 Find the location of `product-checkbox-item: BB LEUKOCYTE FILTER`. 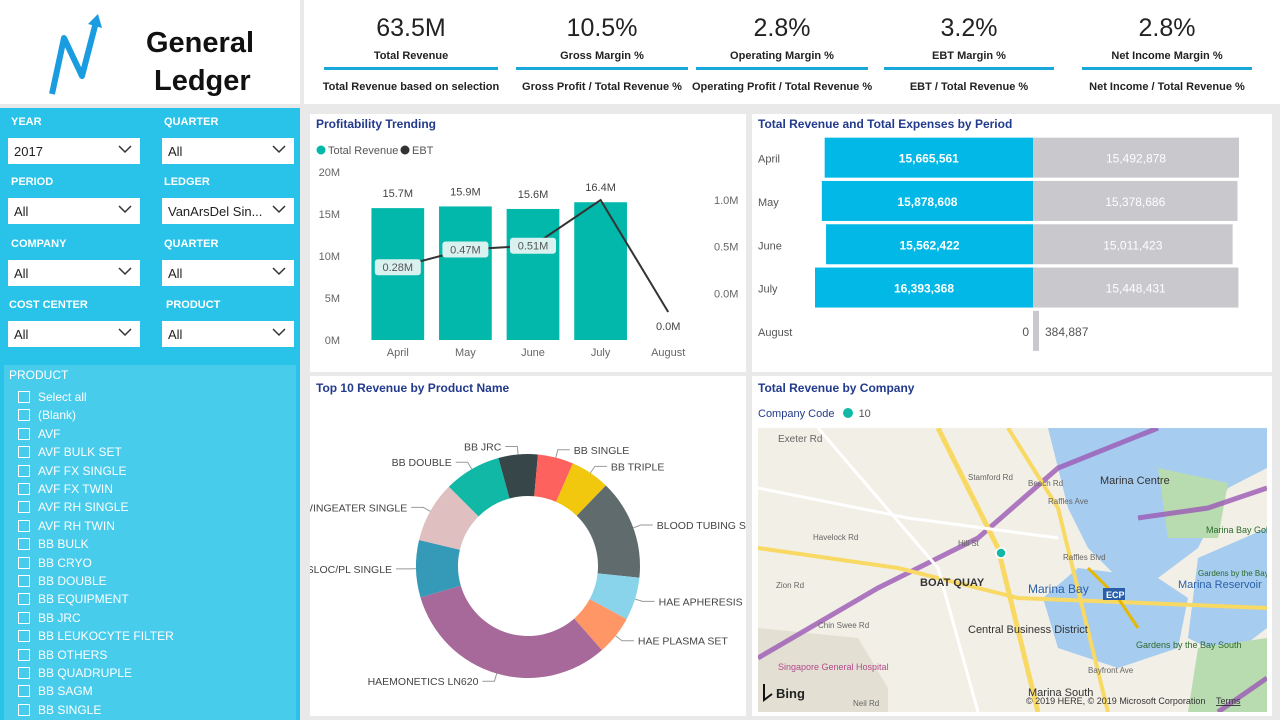

product-checkbox-item: BB LEUKOCYTE FILTER is located at coordinates (96, 638).